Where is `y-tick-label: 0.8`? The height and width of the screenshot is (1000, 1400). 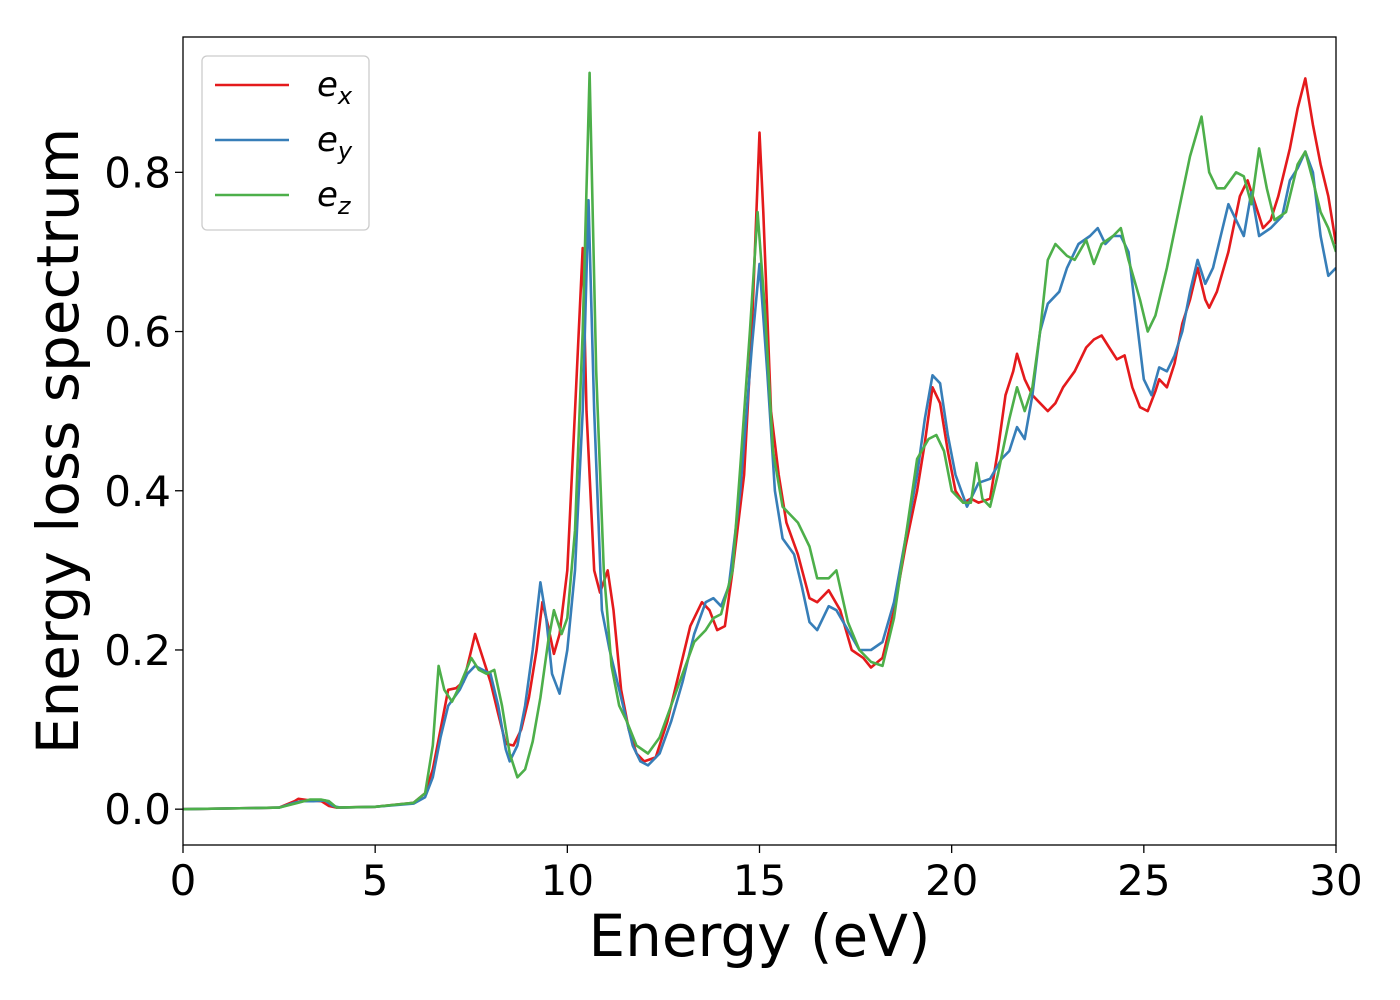
y-tick-label: 0.8 is located at coordinates (137, 172).